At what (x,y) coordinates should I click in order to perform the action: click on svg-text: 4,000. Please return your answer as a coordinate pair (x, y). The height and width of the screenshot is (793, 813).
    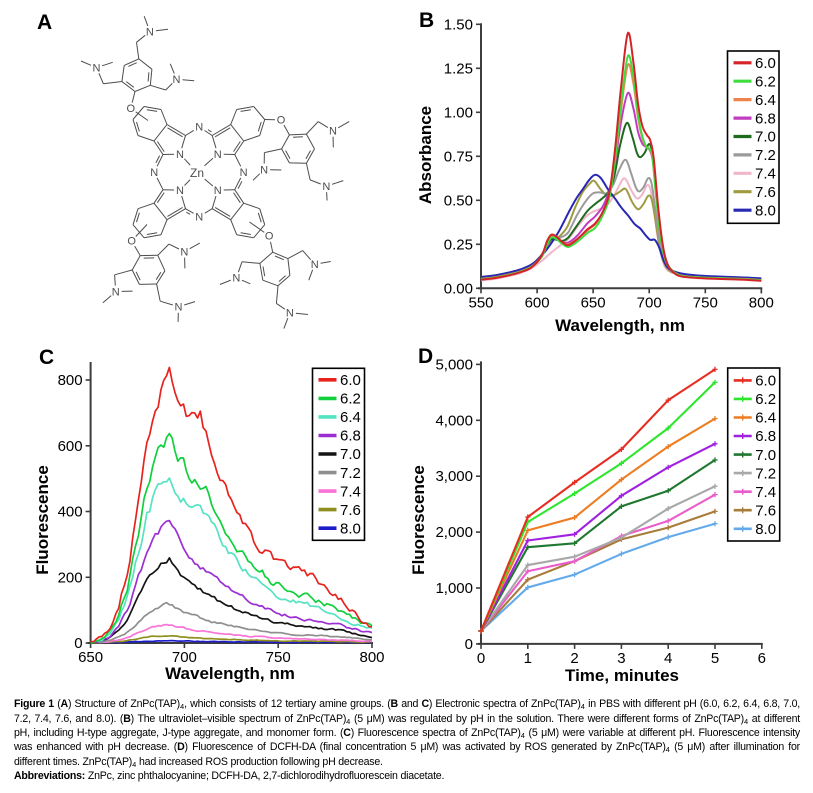
    Looking at the image, I should click on (454, 420).